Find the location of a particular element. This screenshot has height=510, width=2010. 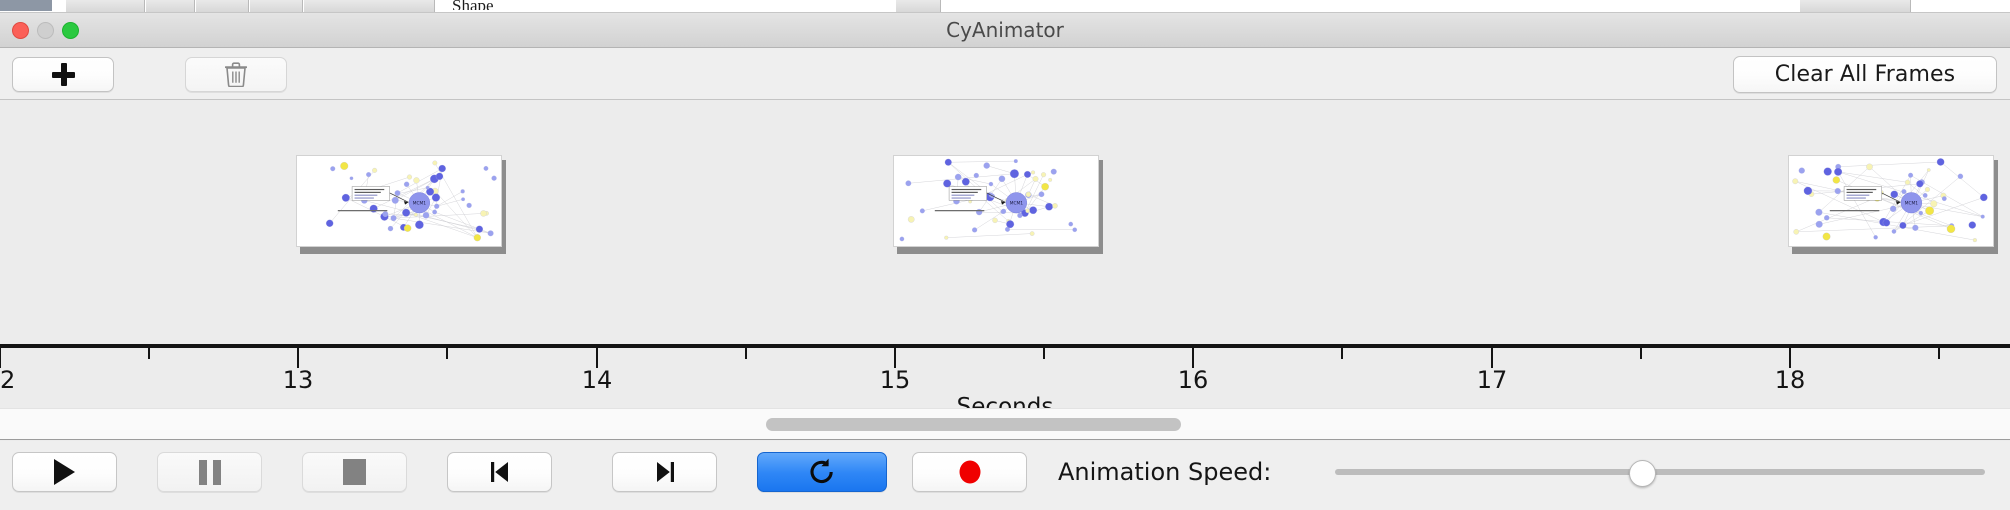

plus-icon is located at coordinates (63, 74).